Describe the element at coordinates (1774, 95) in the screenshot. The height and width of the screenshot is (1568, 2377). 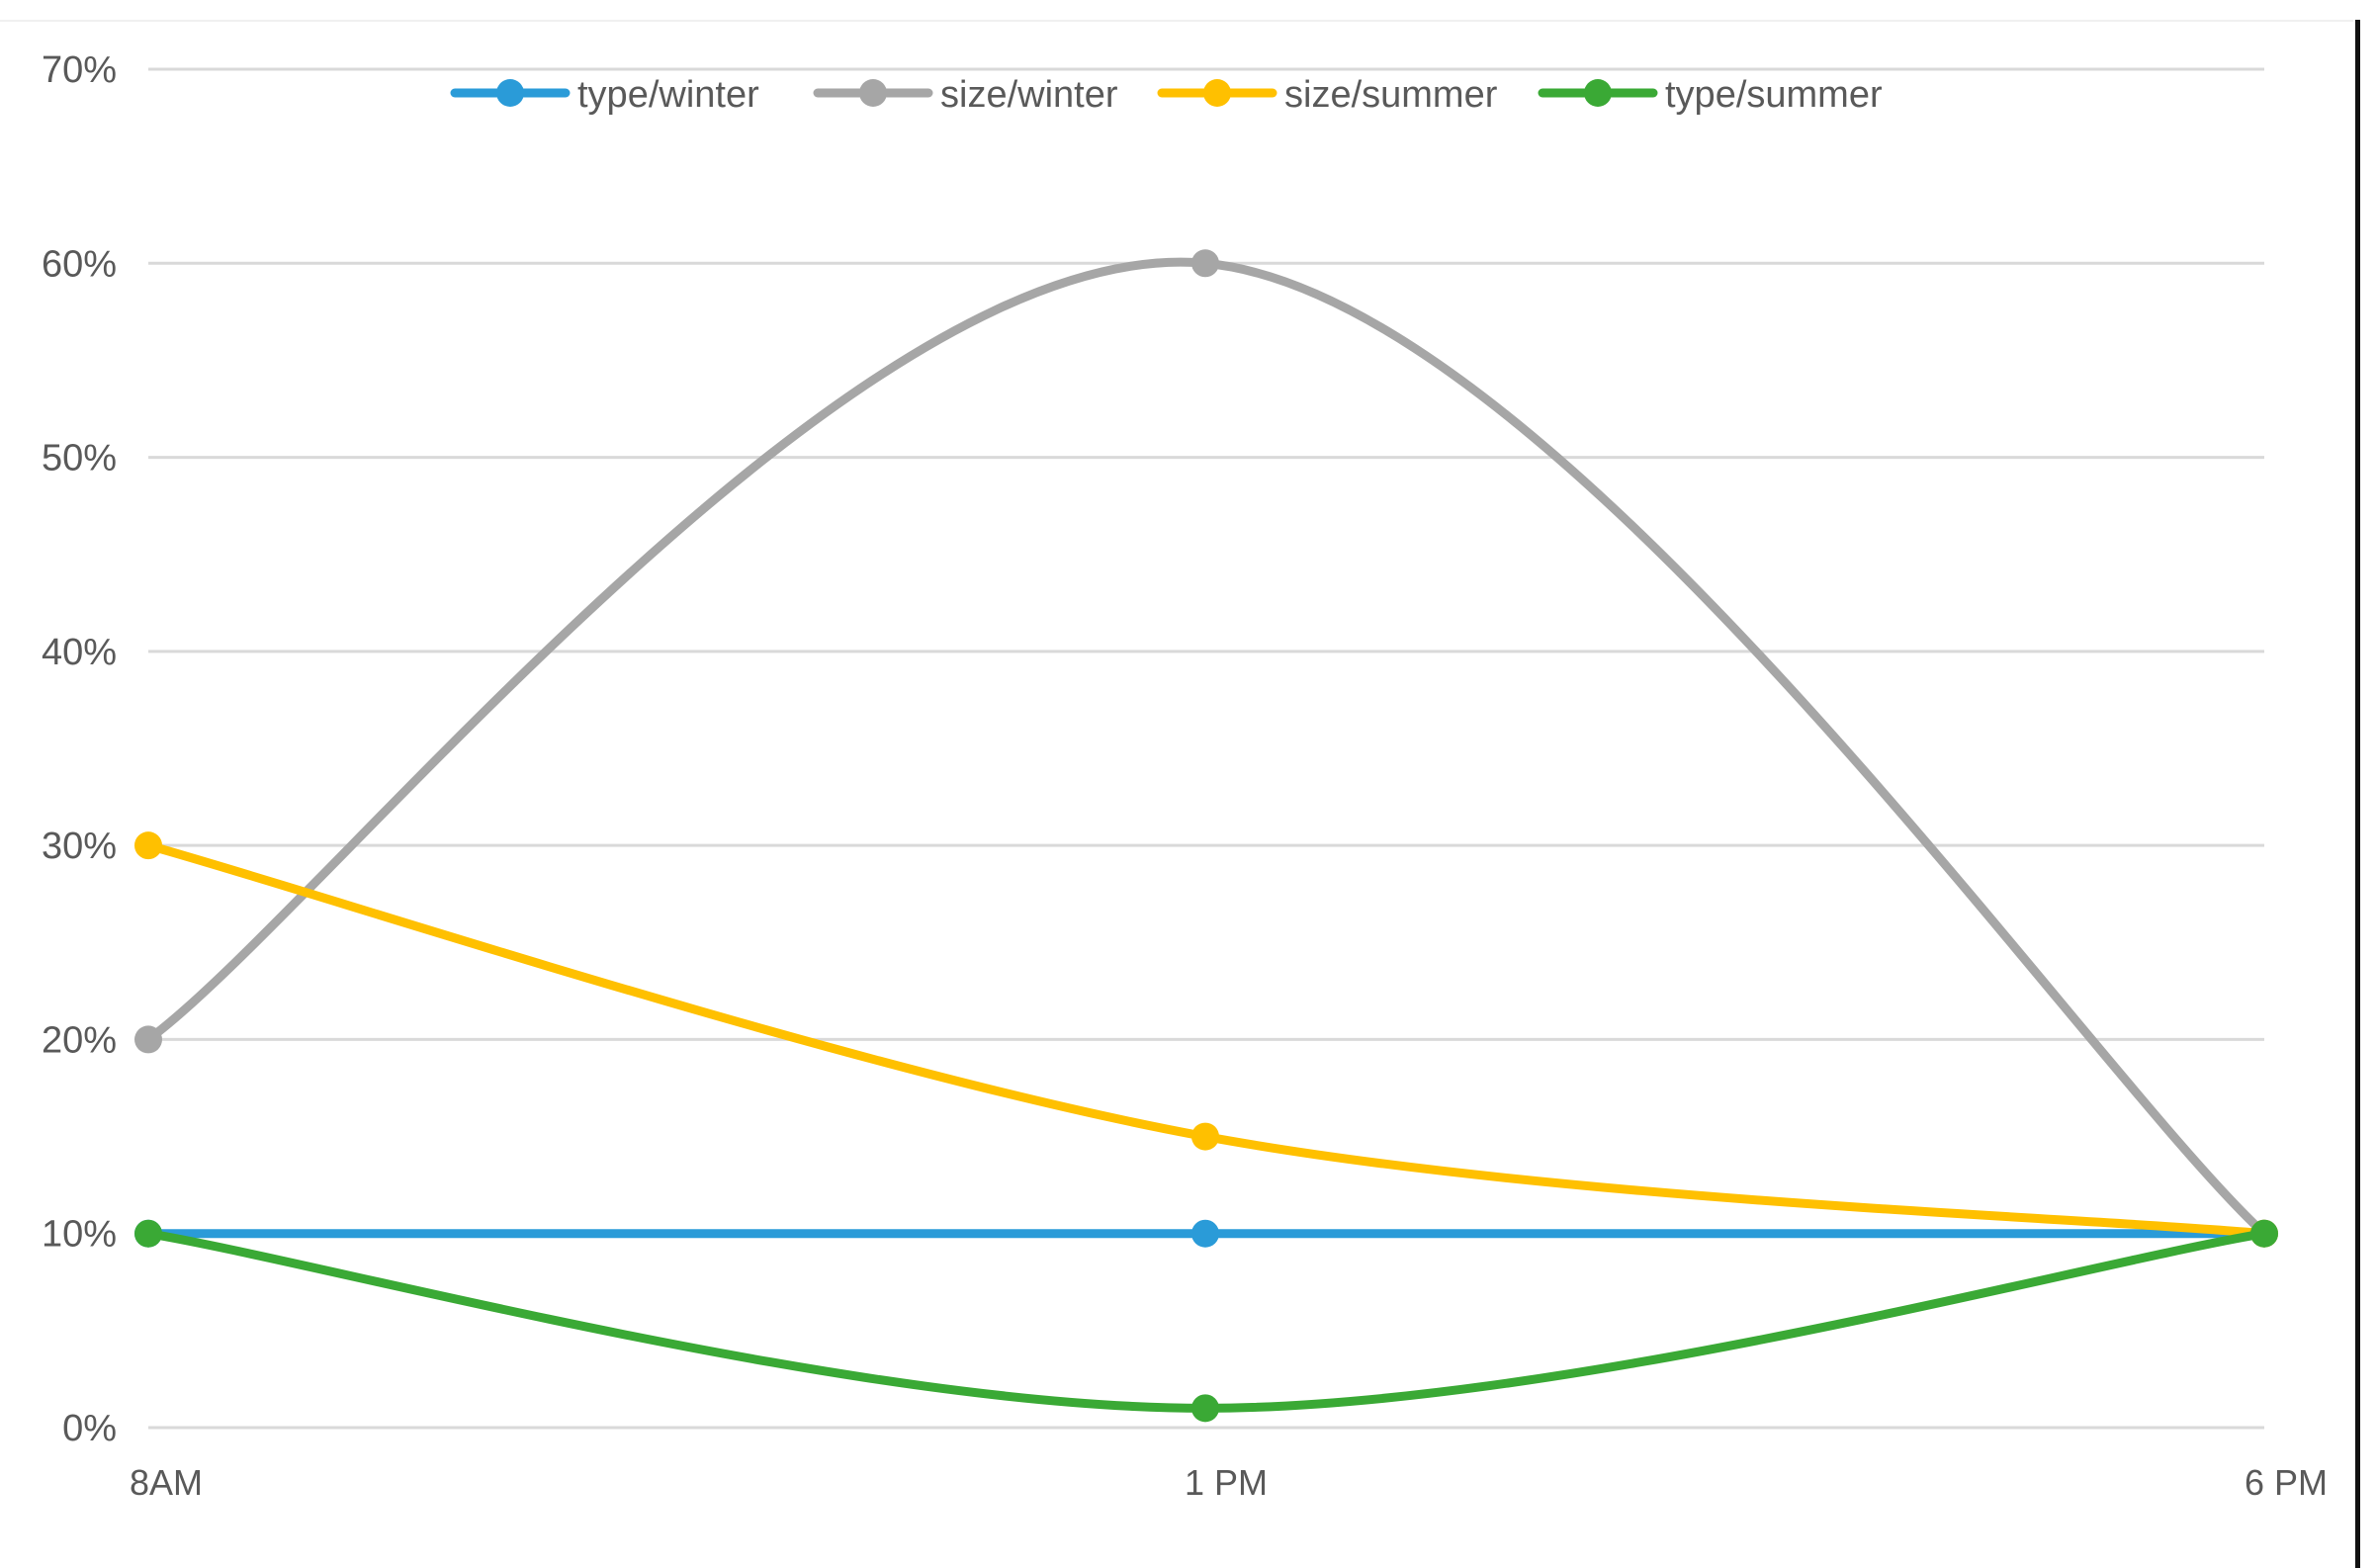
I see `legend-label-type-summer: type/summer` at that location.